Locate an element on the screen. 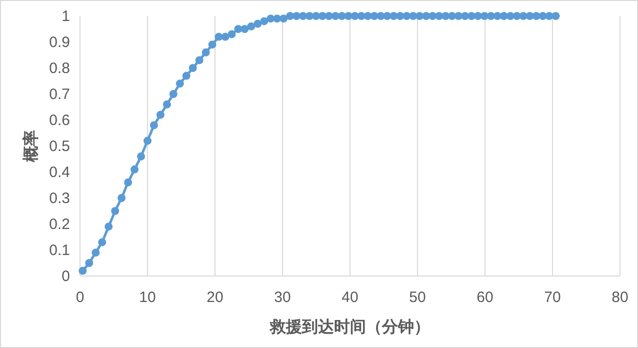 The image size is (638, 348). x-tick-label: 10 is located at coordinates (147, 297).